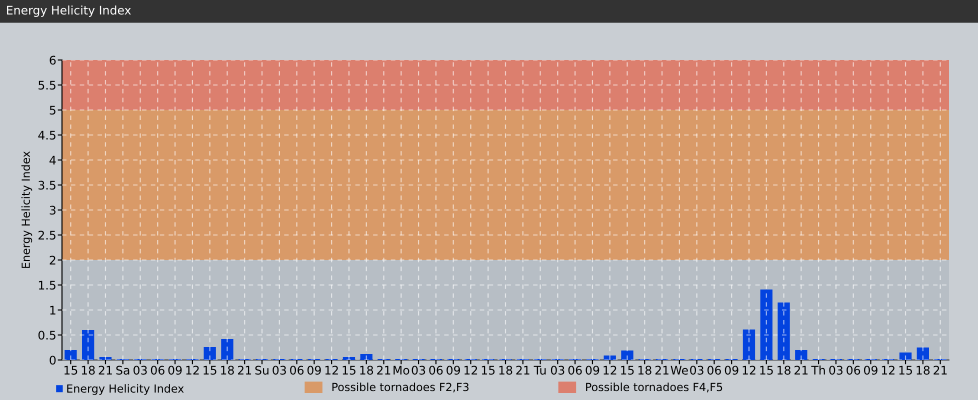  What do you see at coordinates (53, 260) in the screenshot?
I see `y-tick-label: 2` at bounding box center [53, 260].